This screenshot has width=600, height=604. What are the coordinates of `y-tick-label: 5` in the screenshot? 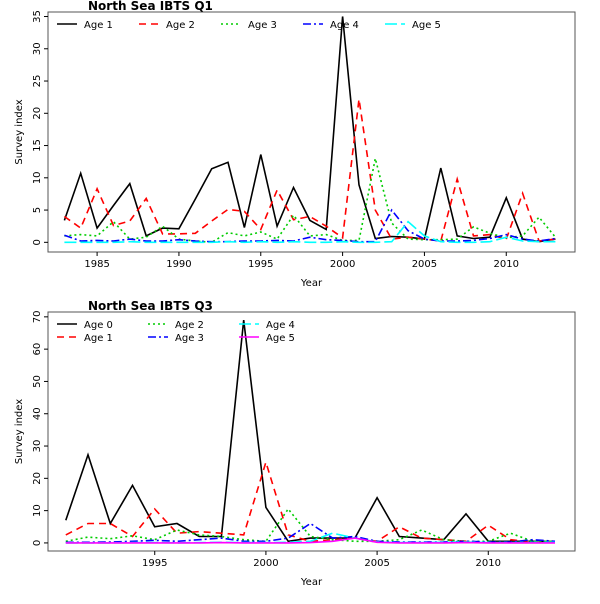 It's located at (37, 210).